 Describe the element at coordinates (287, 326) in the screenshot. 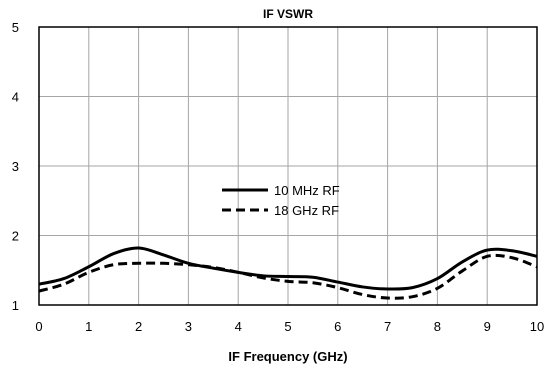

I see `x-tick-label: 5` at that location.